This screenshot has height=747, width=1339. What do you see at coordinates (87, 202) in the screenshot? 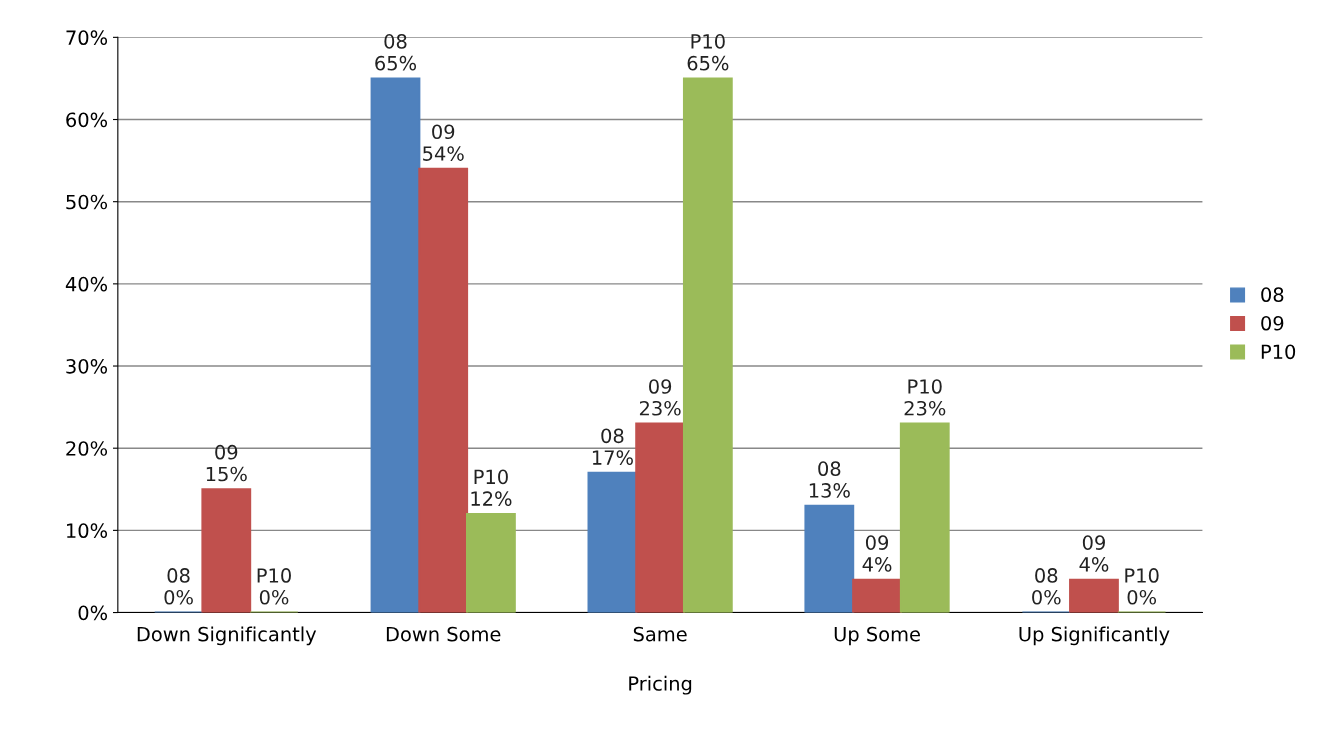
I see `y-tick-label: 50%` at bounding box center [87, 202].